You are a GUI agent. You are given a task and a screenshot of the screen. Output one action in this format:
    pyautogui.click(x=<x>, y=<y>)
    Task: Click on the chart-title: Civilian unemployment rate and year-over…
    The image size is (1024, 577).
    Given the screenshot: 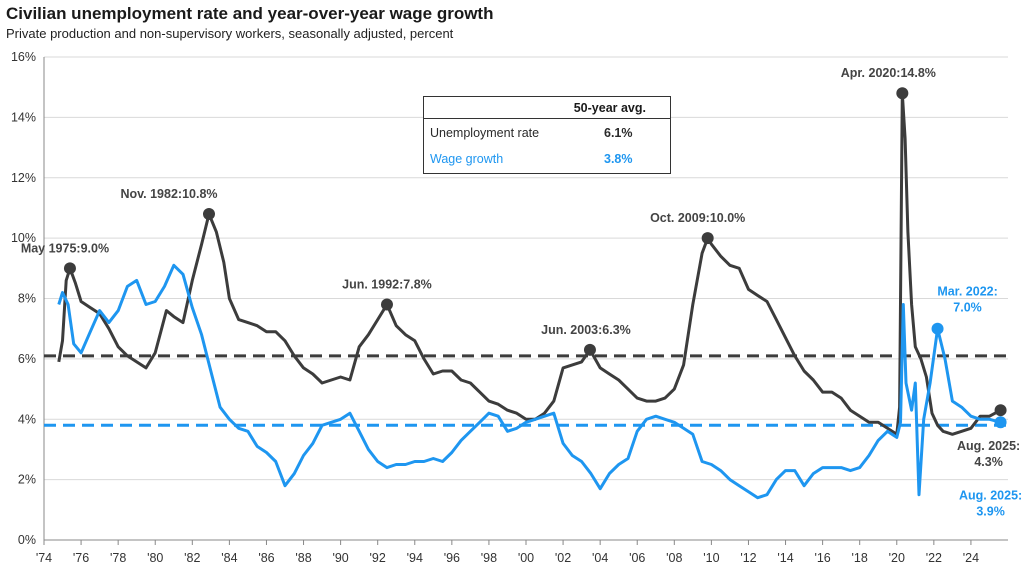 What is the action you would take?
    pyautogui.click(x=250, y=13)
    